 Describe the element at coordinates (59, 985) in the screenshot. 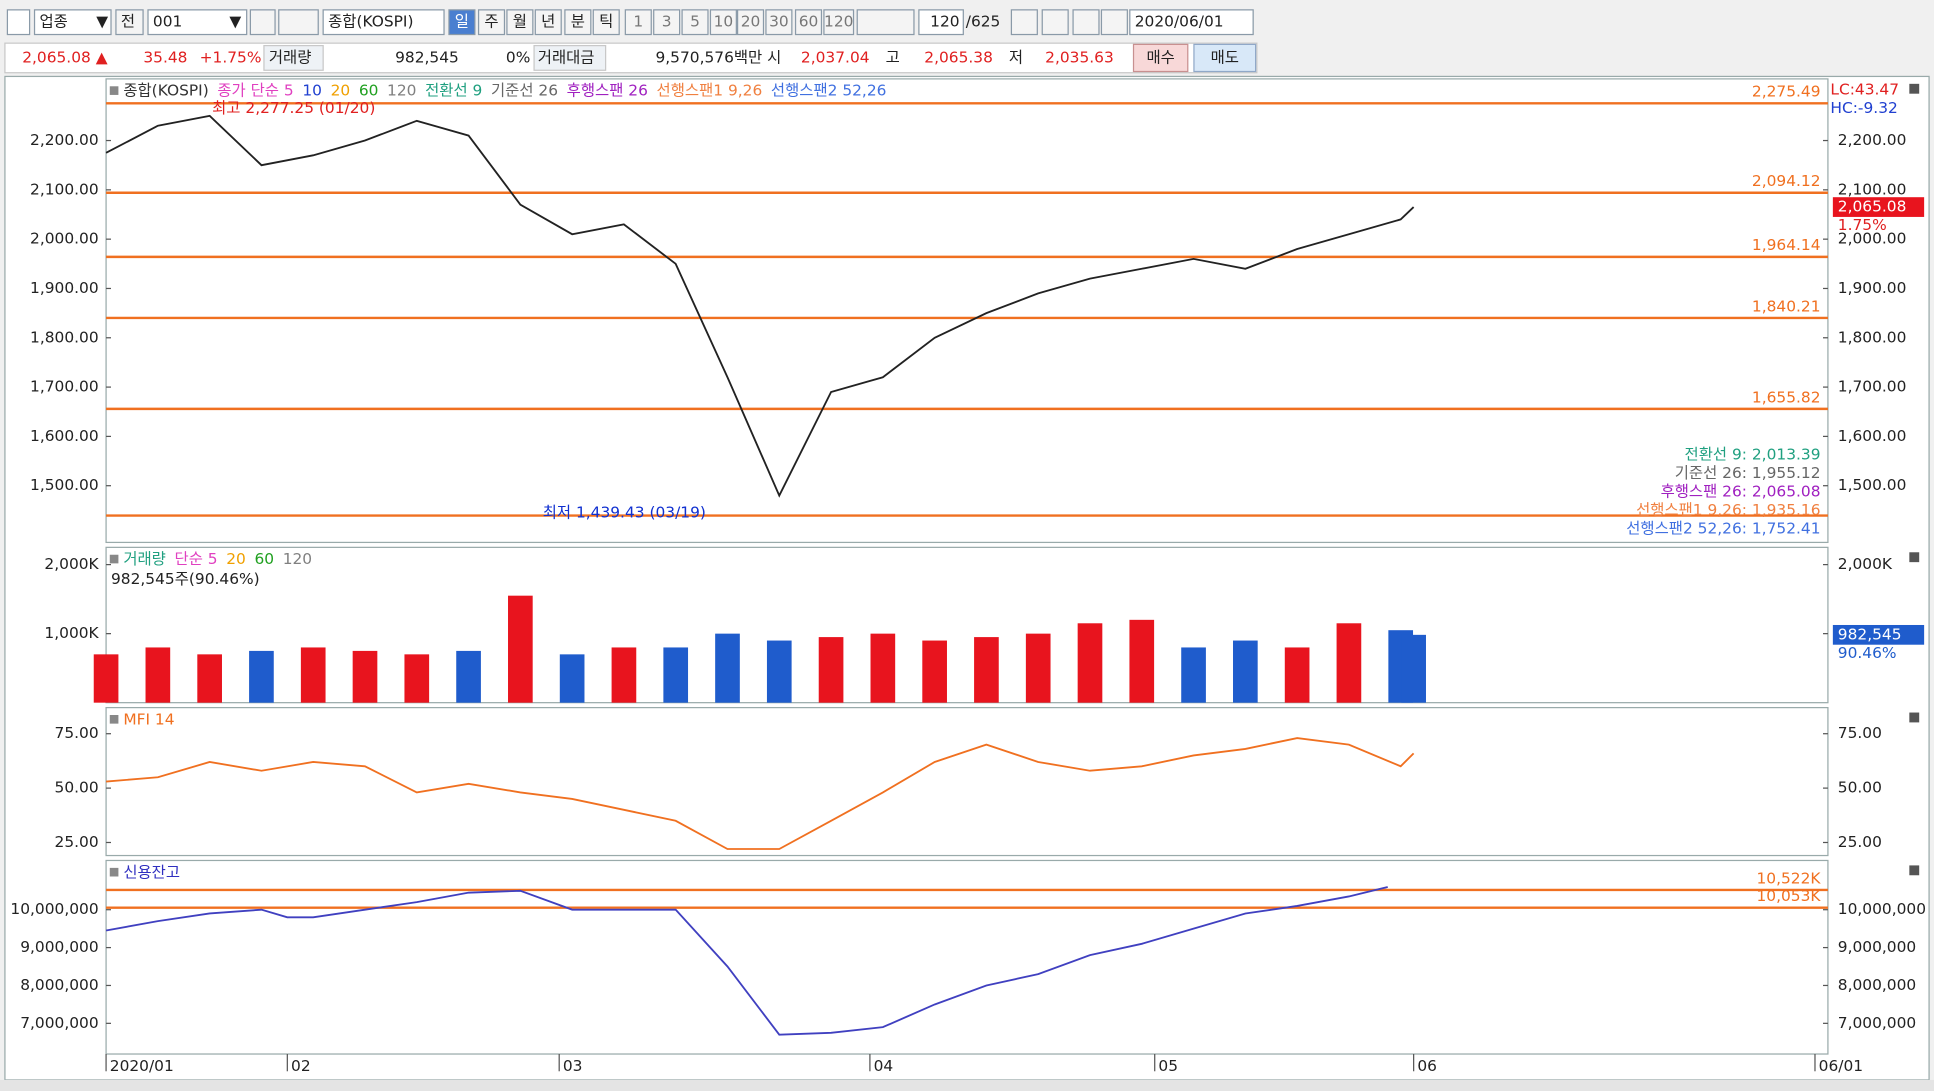

I see `y-tick-label: 8,000,000` at that location.